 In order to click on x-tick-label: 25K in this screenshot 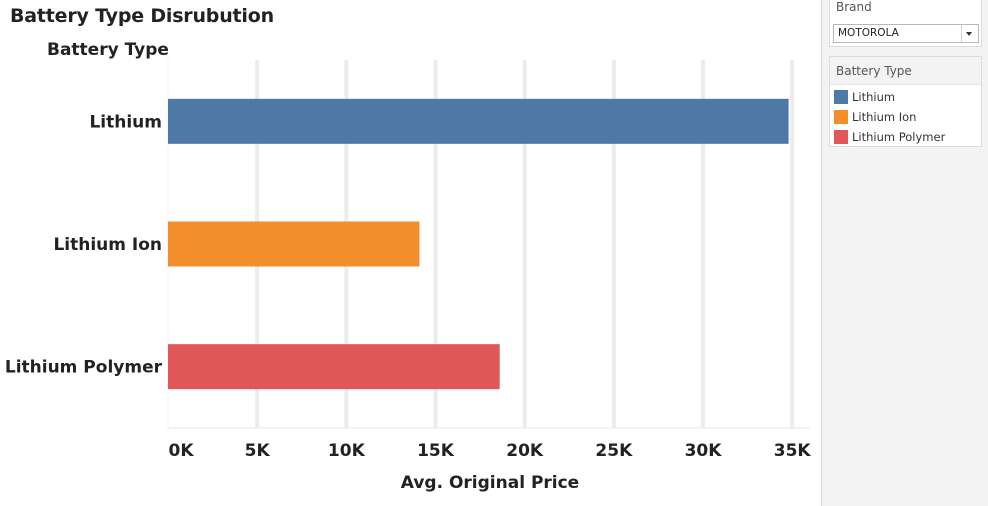, I will do `click(614, 451)`.